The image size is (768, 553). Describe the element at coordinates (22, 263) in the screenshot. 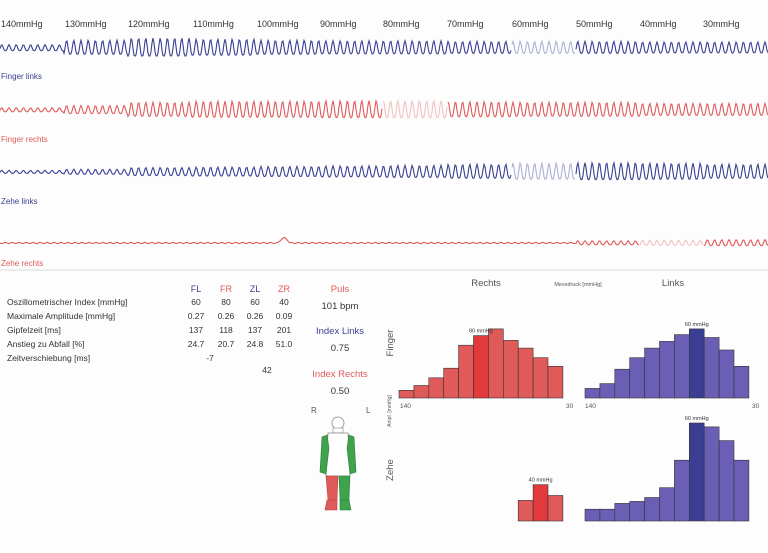

I see `trace-label: Zehe rechts` at that location.